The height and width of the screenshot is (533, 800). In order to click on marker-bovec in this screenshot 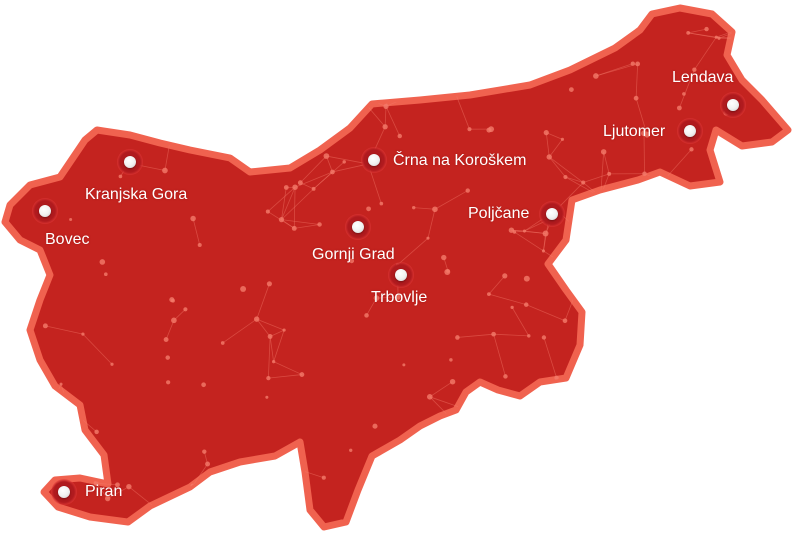, I will do `click(45, 211)`.